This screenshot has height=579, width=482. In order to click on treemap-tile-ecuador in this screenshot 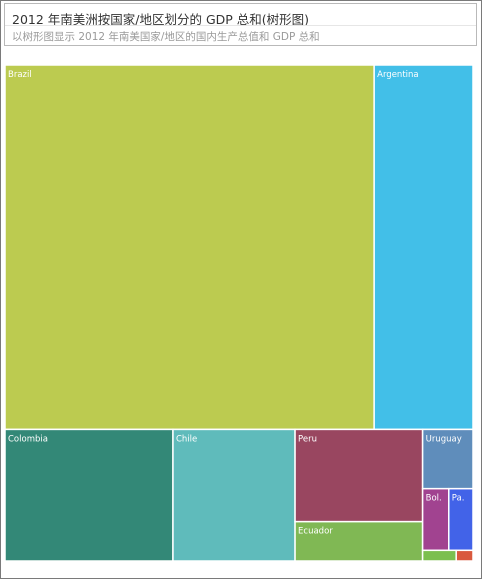, I will do `click(359, 541)`.